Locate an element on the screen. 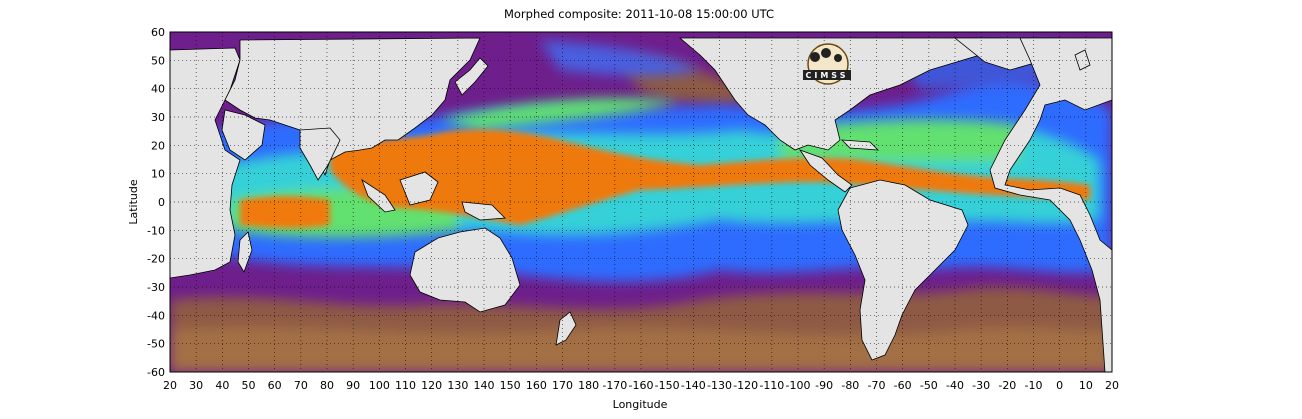 The width and height of the screenshot is (1302, 419). x-tick-label: -120 is located at coordinates (745, 385).